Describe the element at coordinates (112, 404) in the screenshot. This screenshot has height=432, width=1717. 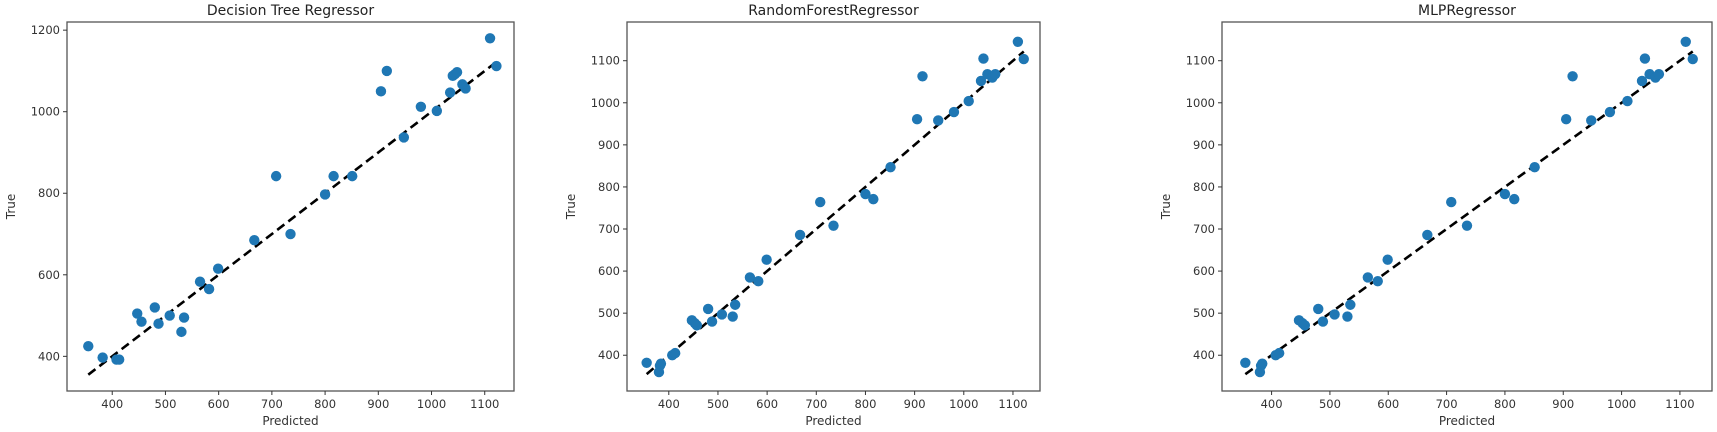
I see `x-tick-label: 400` at that location.